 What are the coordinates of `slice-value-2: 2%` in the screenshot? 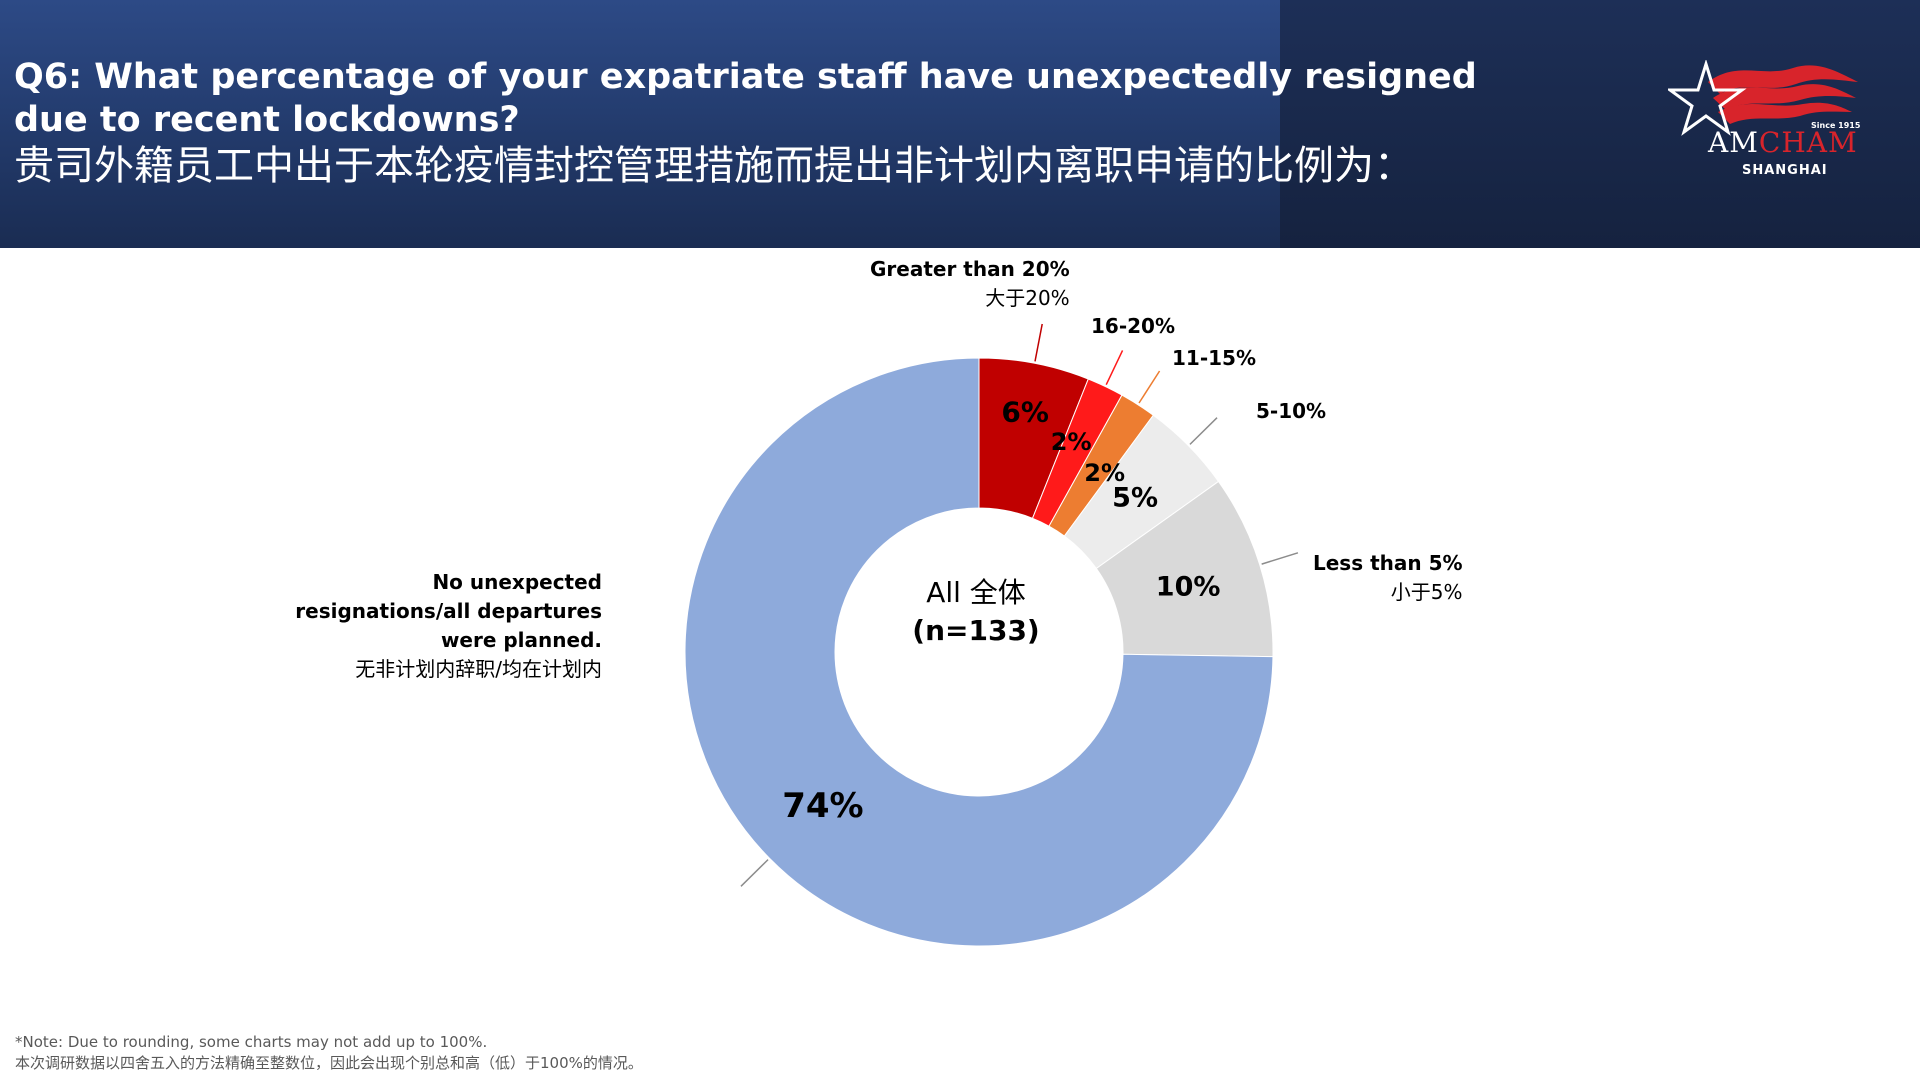 It's located at (1105, 472).